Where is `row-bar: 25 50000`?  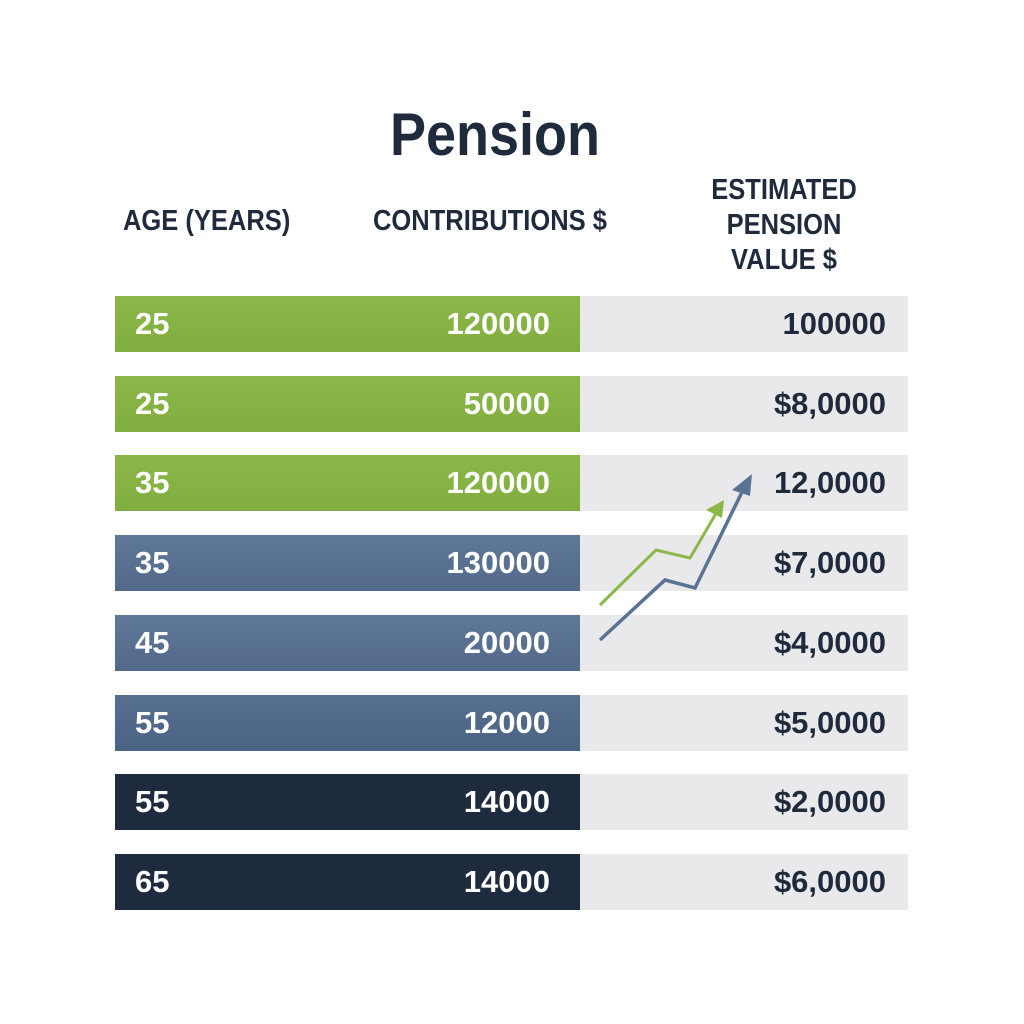
row-bar: 25 50000 is located at coordinates (347, 403).